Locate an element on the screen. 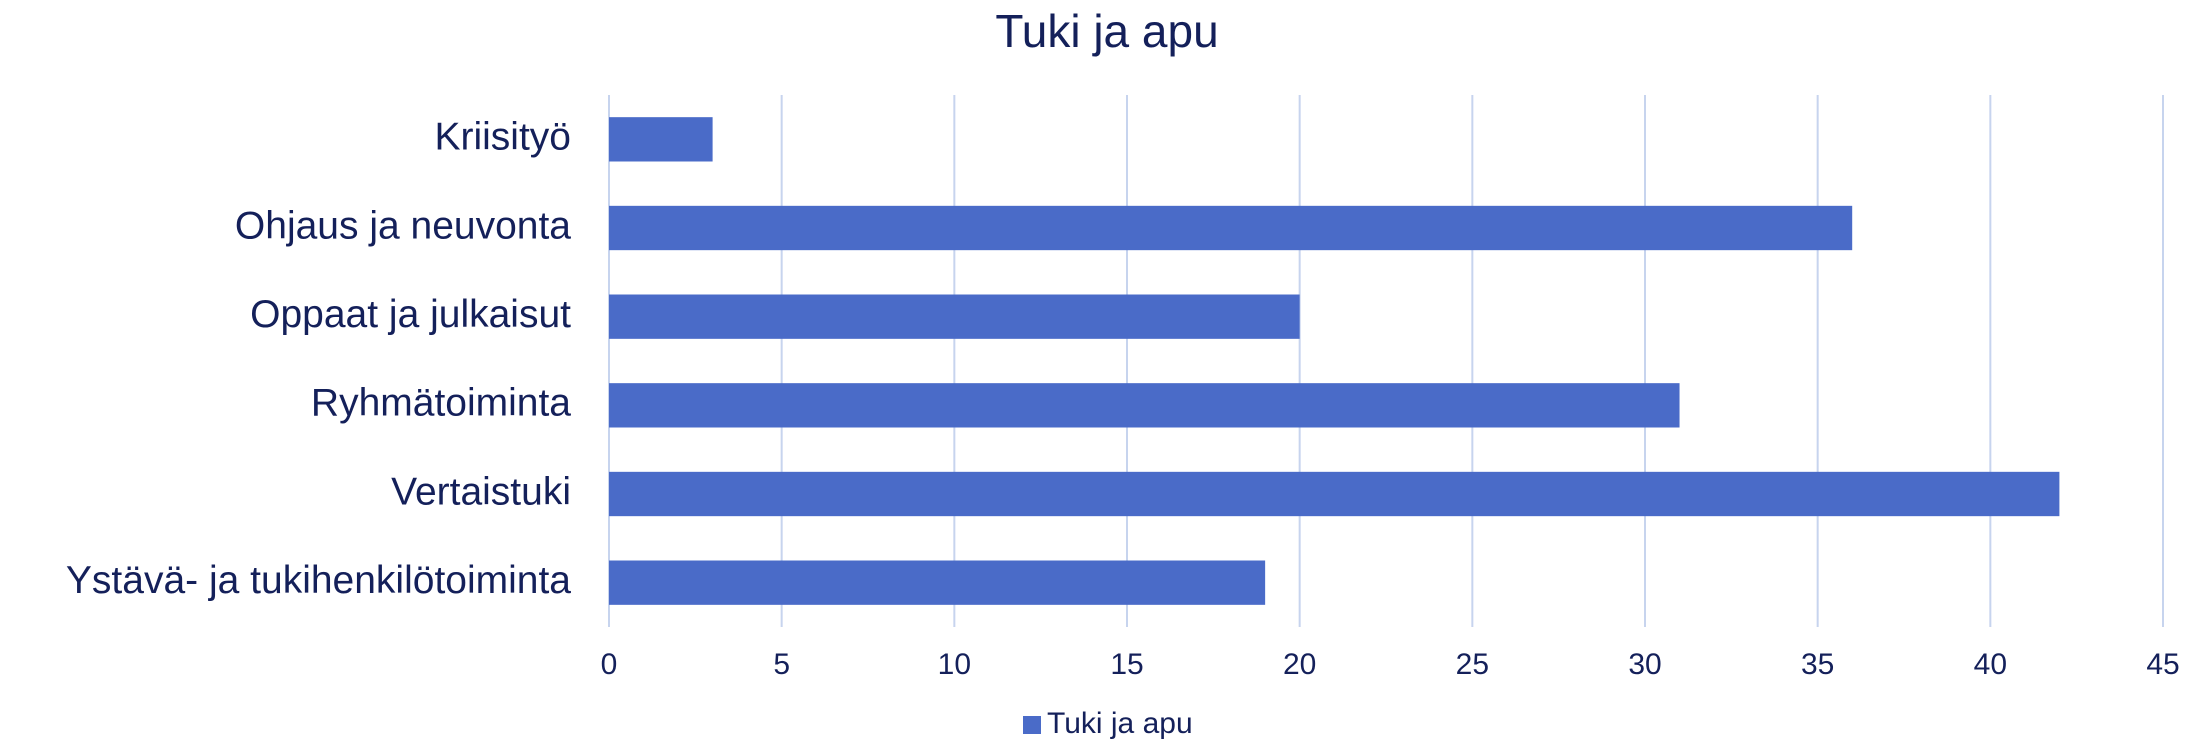 The height and width of the screenshot is (741, 2185). legend-swatch is located at coordinates (1032, 725).